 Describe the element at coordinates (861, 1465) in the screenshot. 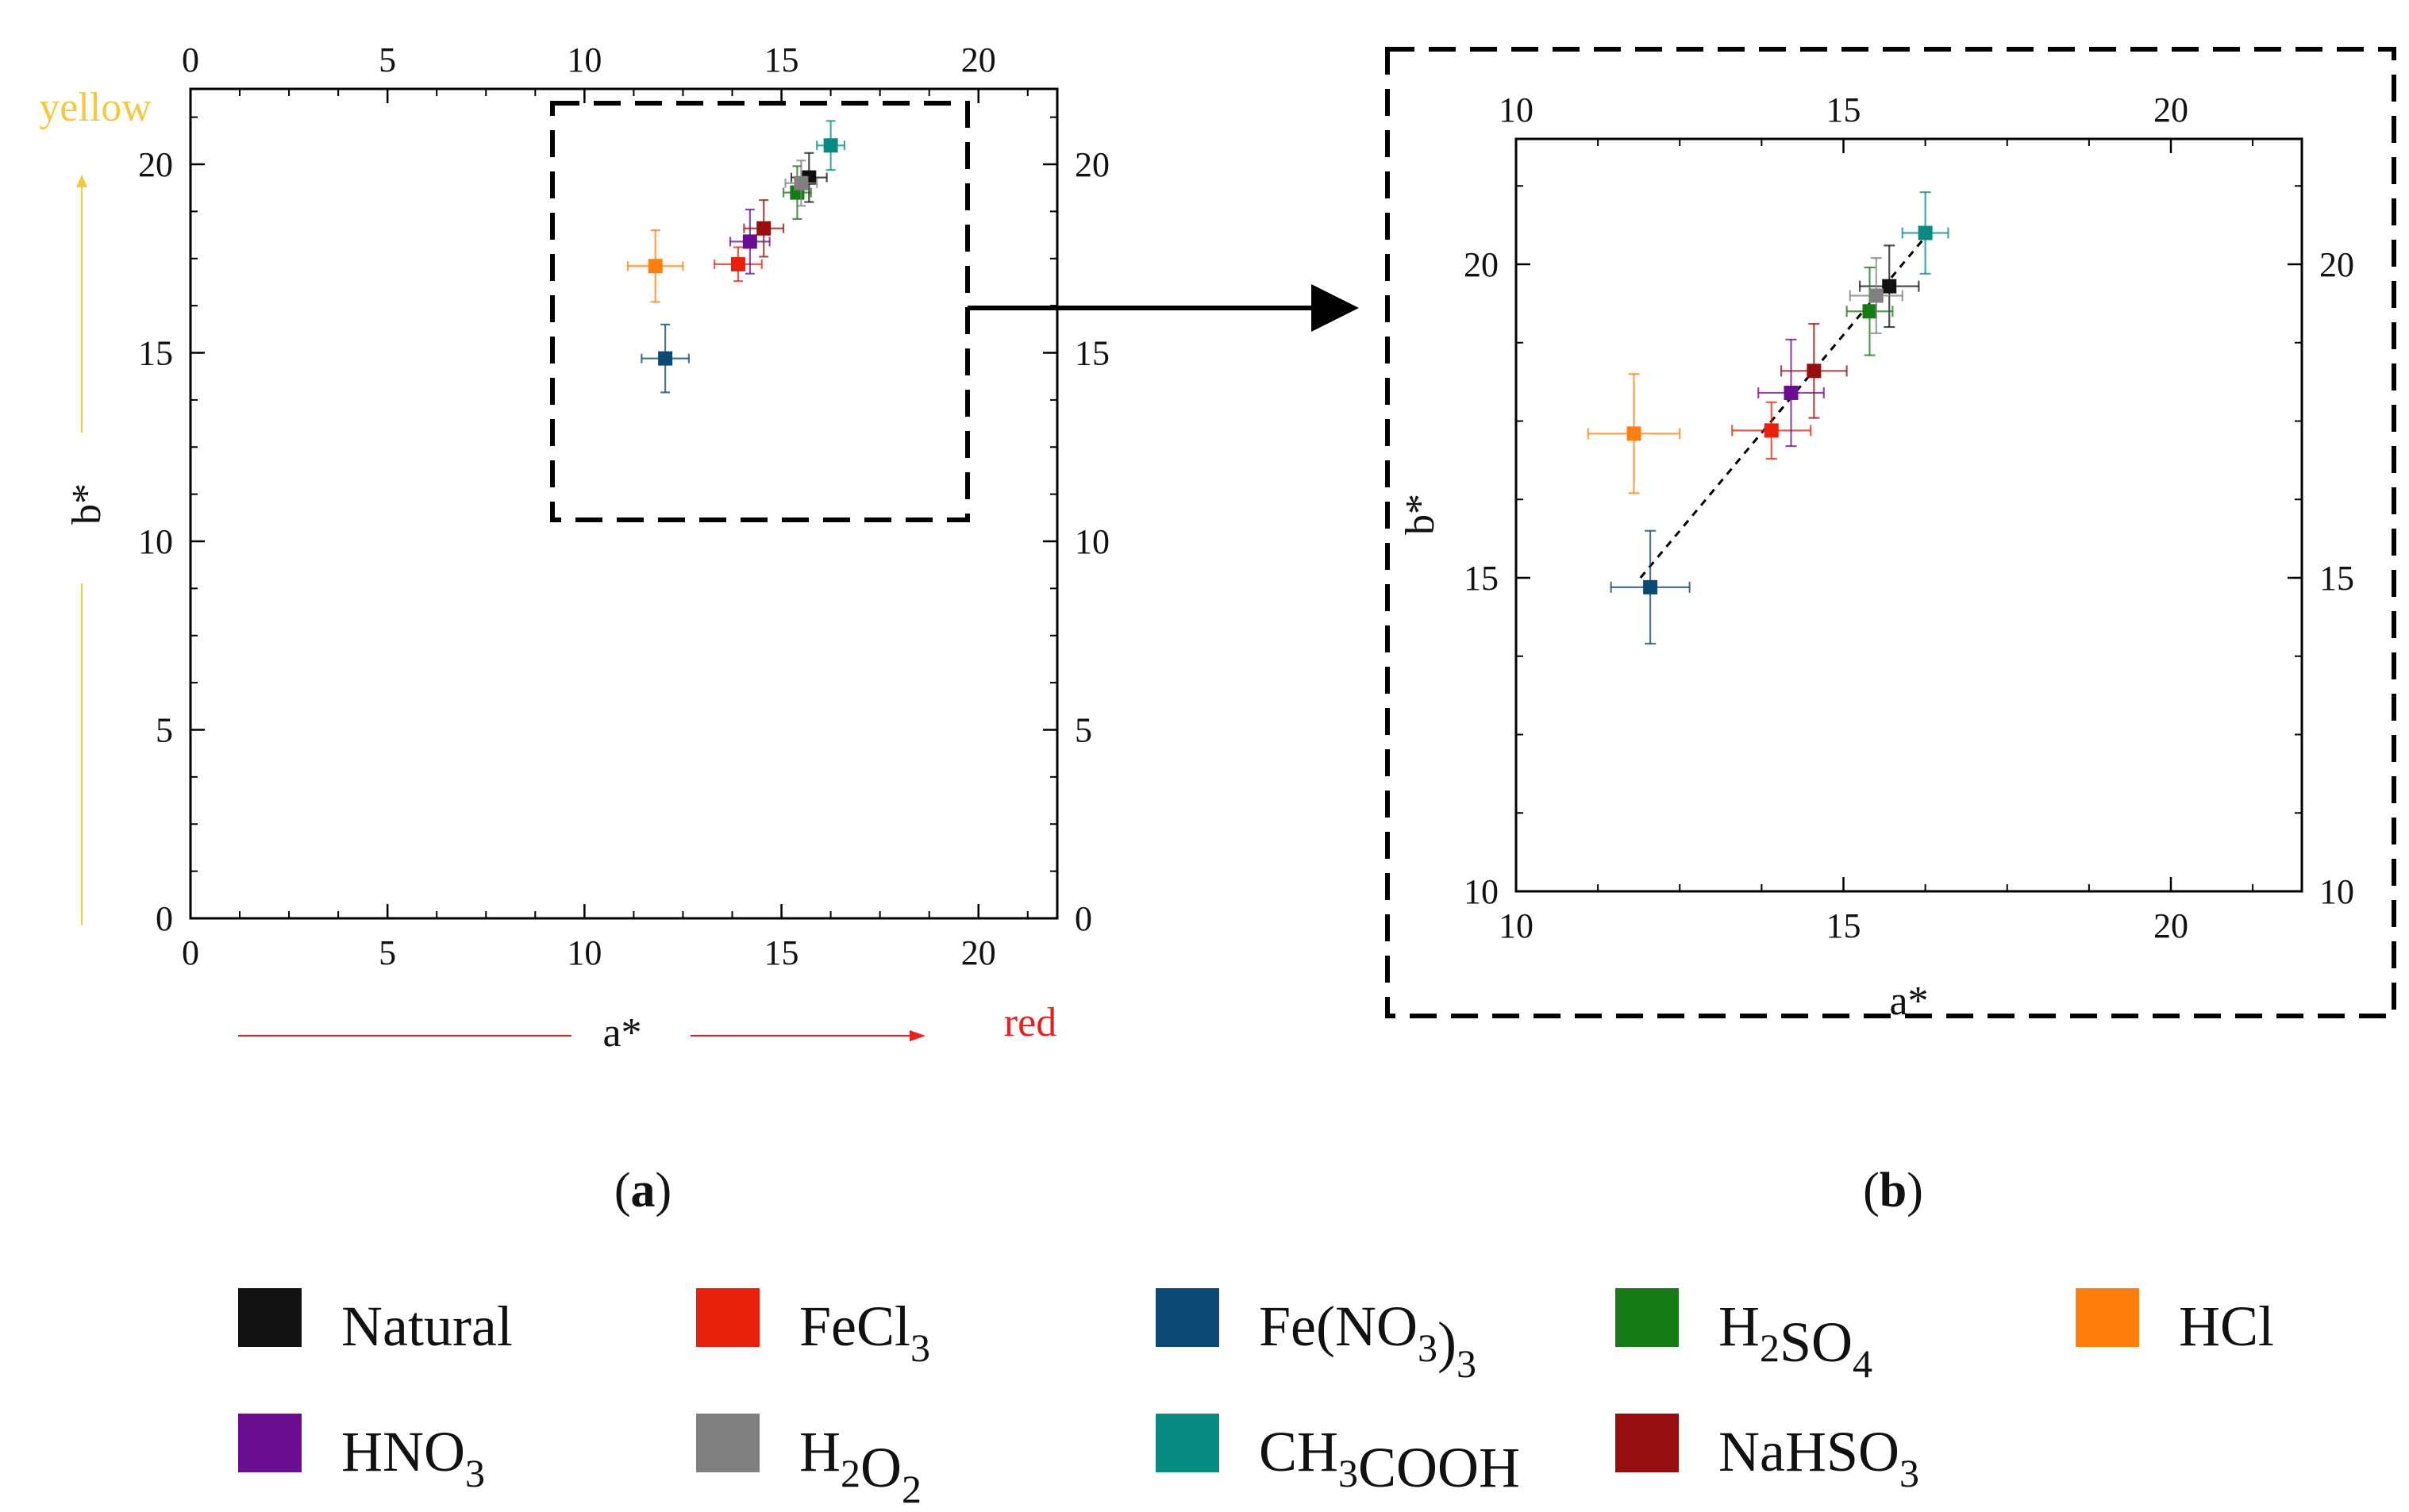

I see `legend-label: H2O2` at that location.